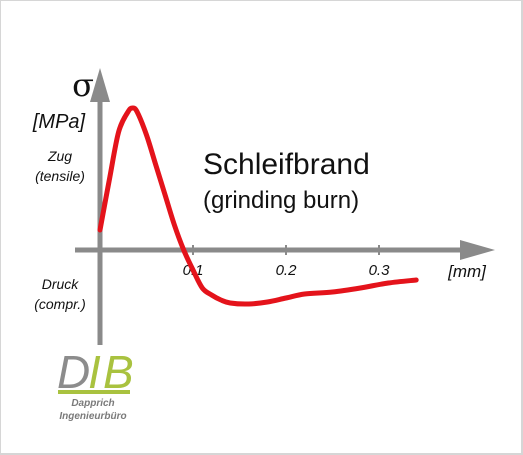 The width and height of the screenshot is (523, 455). Describe the element at coordinates (94, 392) in the screenshot. I see `logo-underline-bar` at that location.